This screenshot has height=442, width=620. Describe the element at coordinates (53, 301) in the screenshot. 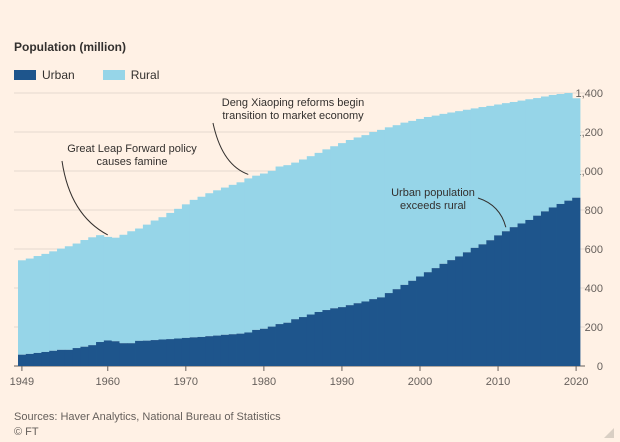

I see `bar-rural-1953` at that location.